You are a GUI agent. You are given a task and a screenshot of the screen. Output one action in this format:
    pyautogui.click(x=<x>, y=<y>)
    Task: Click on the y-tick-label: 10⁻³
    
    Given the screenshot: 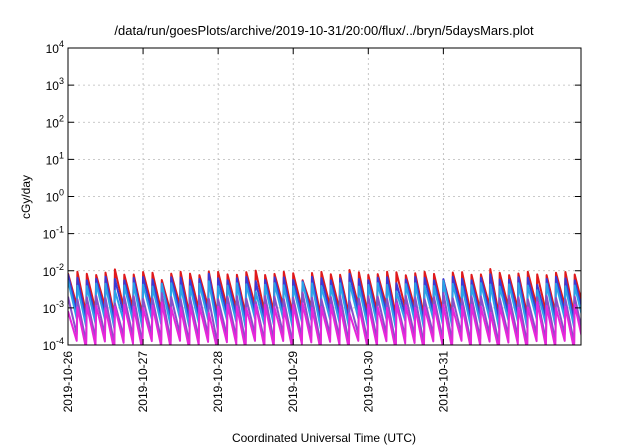 What is the action you would take?
    pyautogui.click(x=53, y=307)
    